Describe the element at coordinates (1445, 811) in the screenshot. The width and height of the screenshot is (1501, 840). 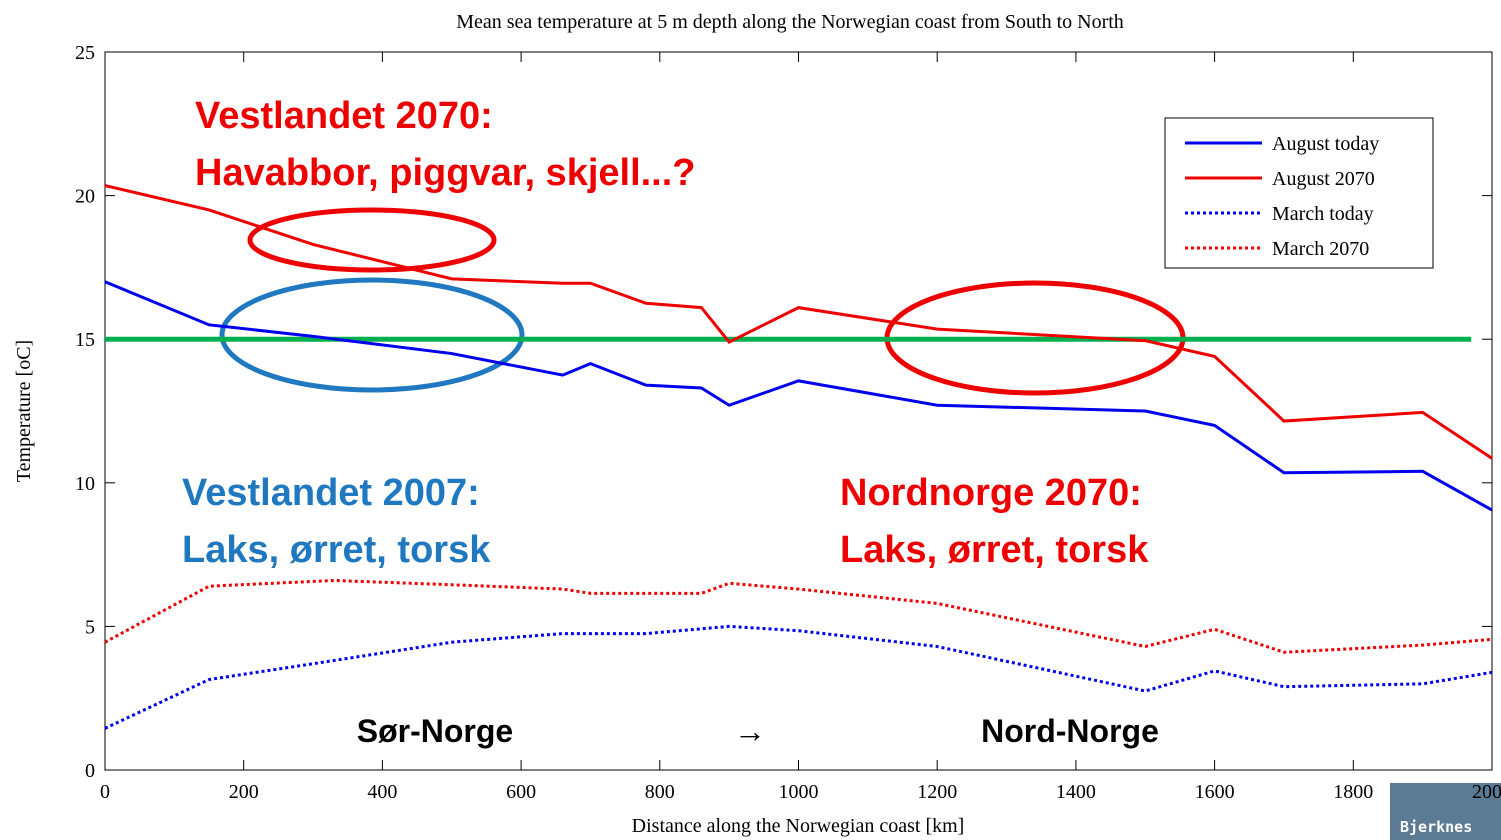
I see `logo-box` at that location.